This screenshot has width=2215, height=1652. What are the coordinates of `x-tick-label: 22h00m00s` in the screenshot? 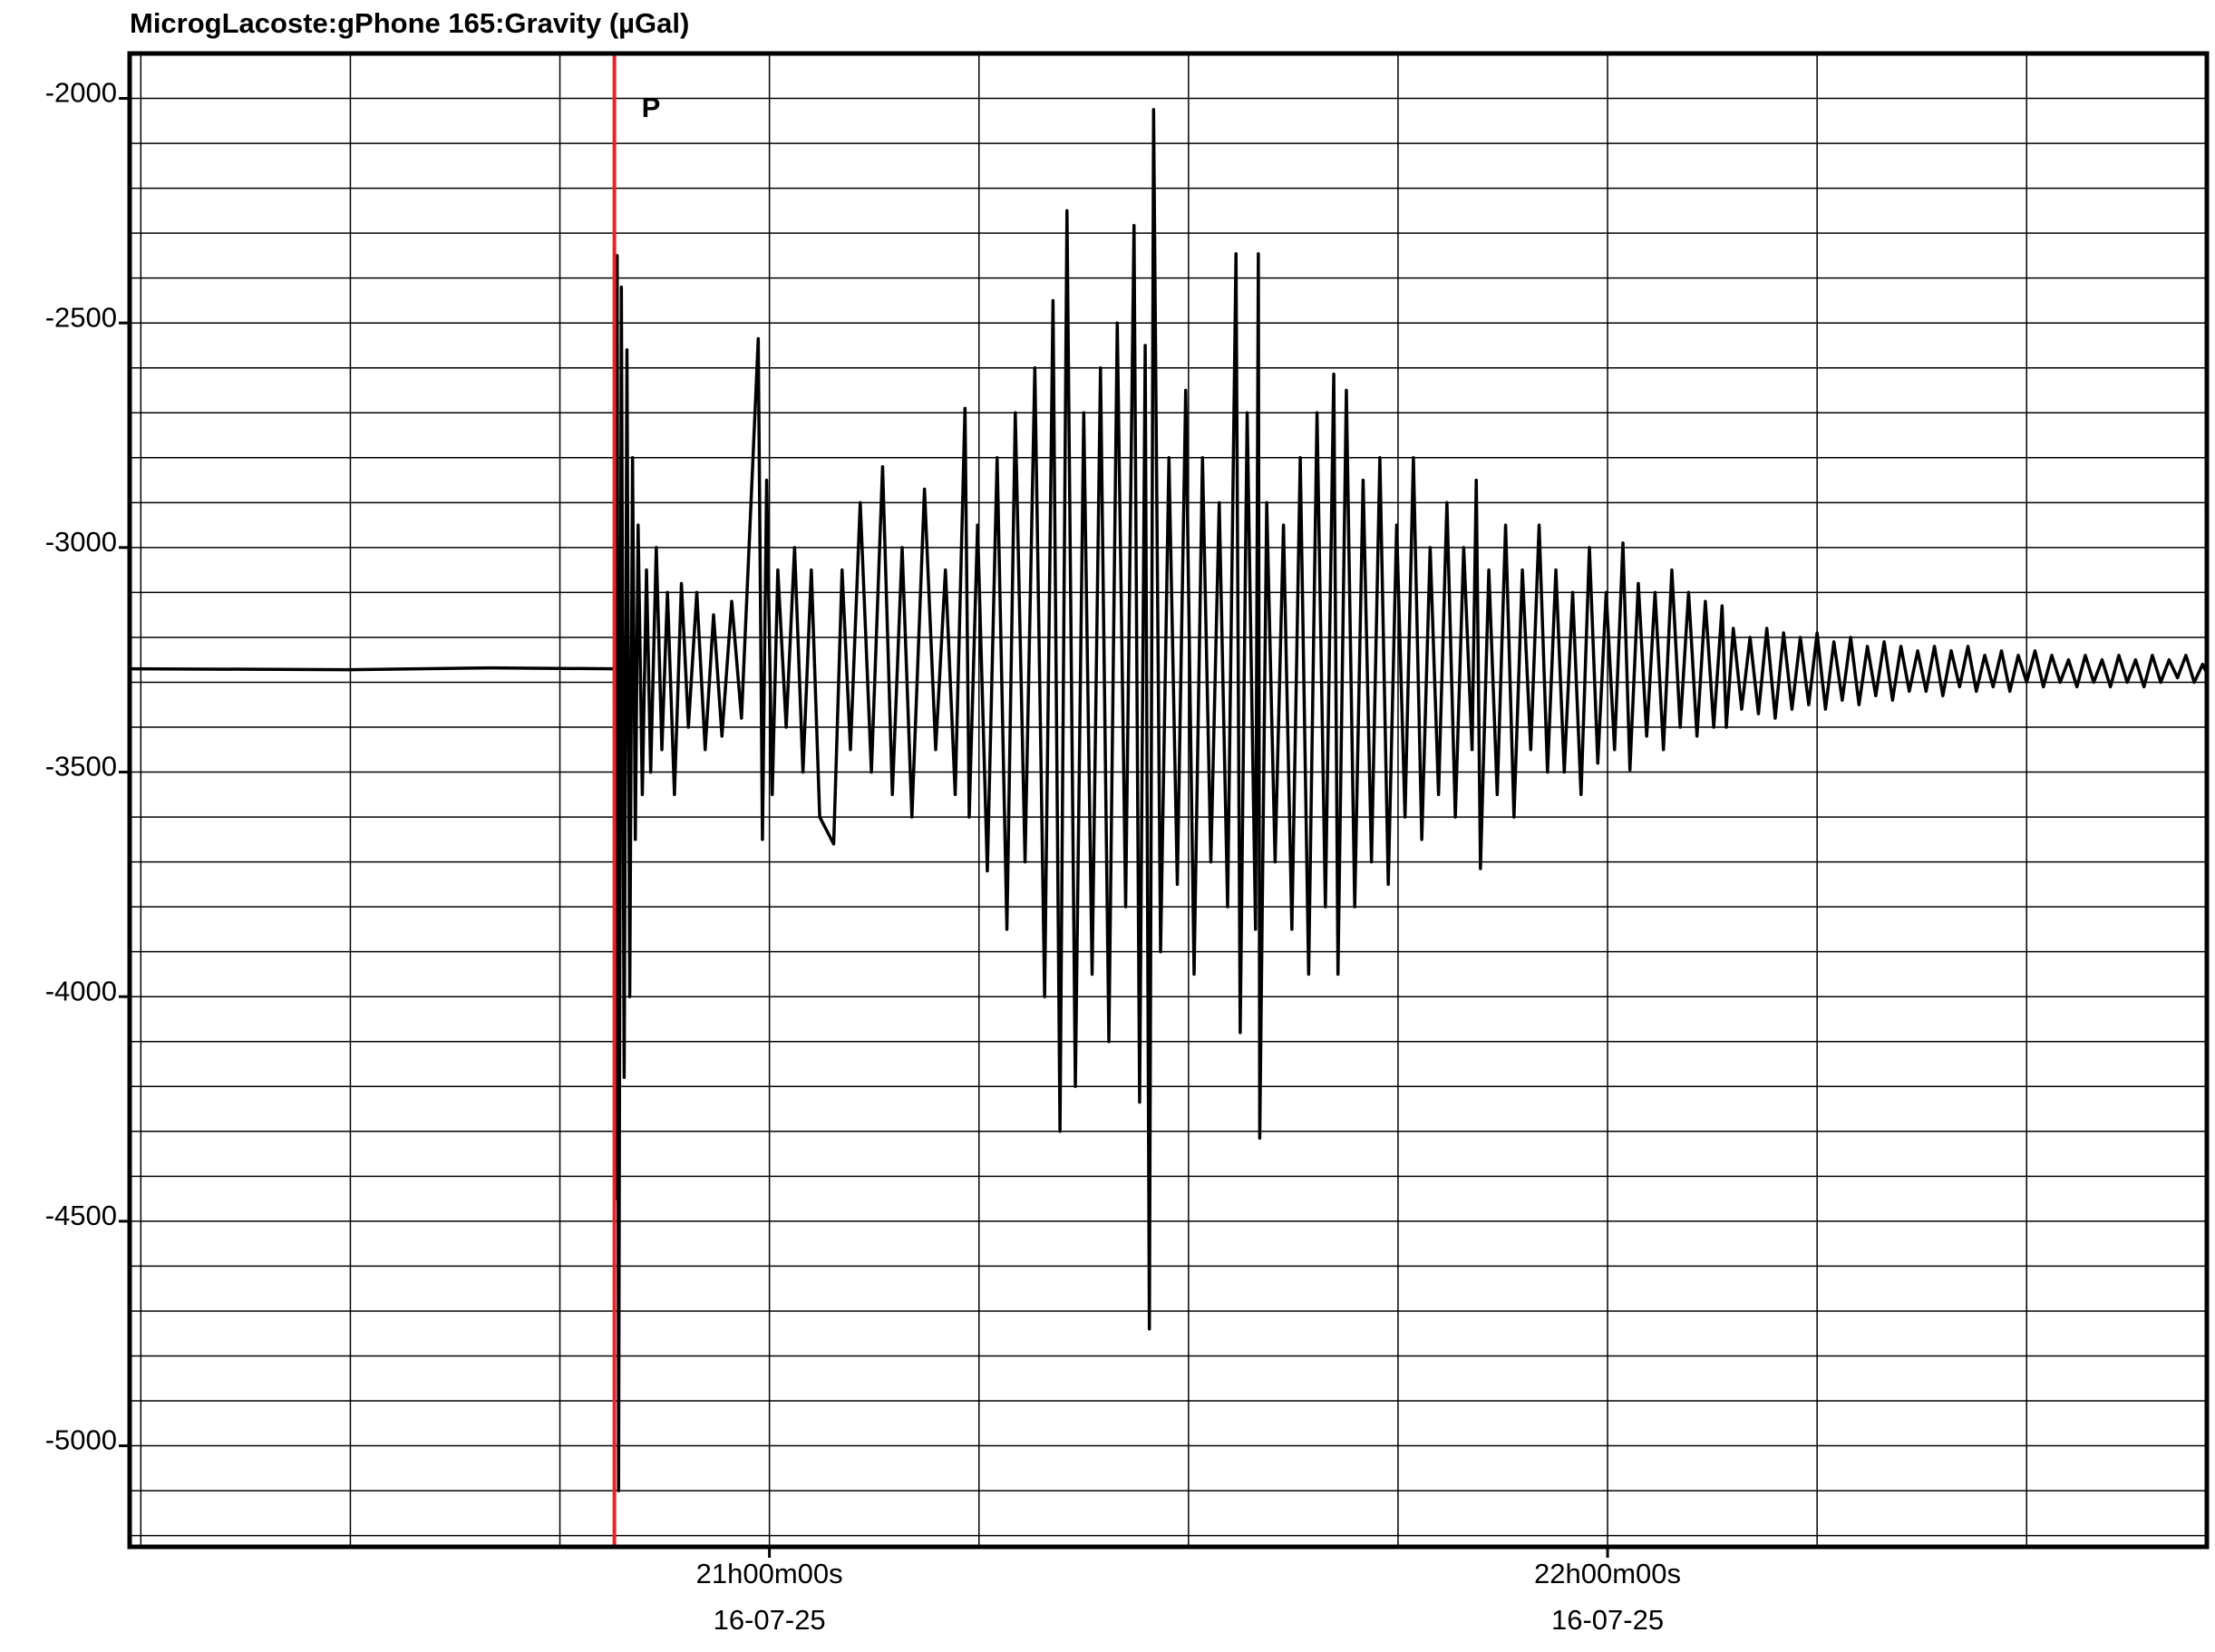 It's located at (1607, 1573).